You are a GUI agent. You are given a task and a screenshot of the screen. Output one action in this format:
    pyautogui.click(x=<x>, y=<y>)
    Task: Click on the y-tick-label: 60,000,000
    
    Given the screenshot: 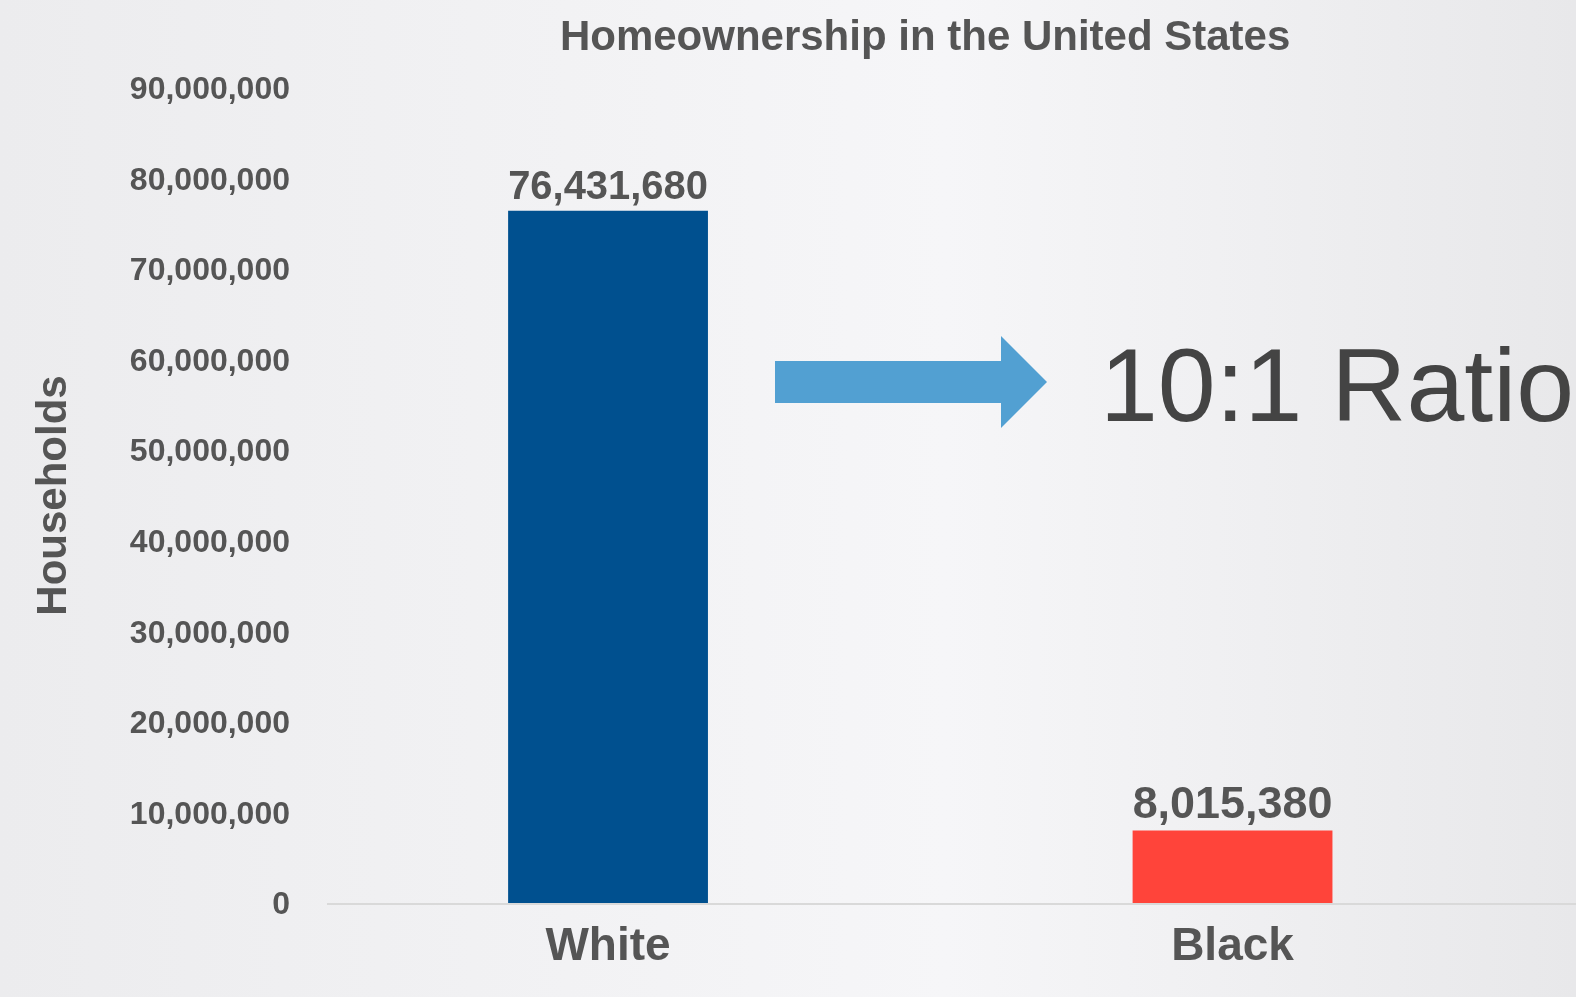 What is the action you would take?
    pyautogui.click(x=209, y=359)
    